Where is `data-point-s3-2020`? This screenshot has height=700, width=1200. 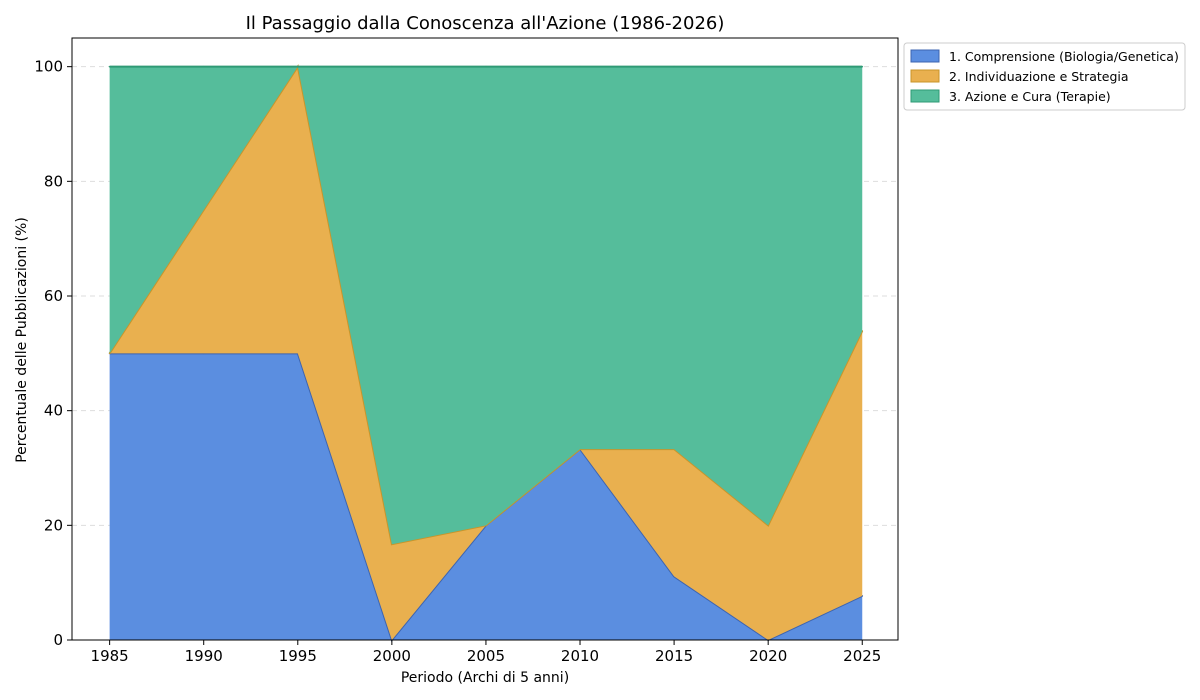 data-point-s3-2020 is located at coordinates (768, 66).